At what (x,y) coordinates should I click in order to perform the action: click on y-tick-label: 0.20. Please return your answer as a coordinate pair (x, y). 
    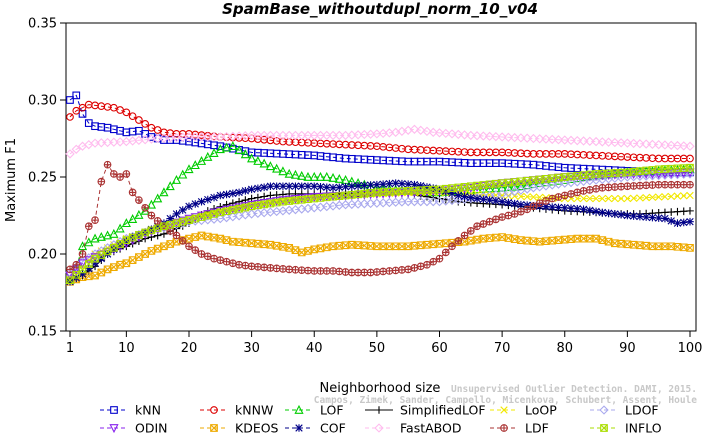
    Looking at the image, I should click on (42, 255).